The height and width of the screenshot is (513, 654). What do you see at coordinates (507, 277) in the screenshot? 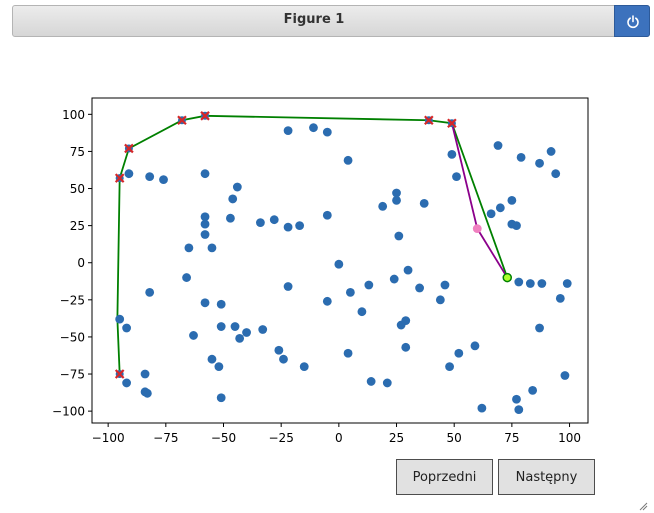
I see `current-point` at bounding box center [507, 277].